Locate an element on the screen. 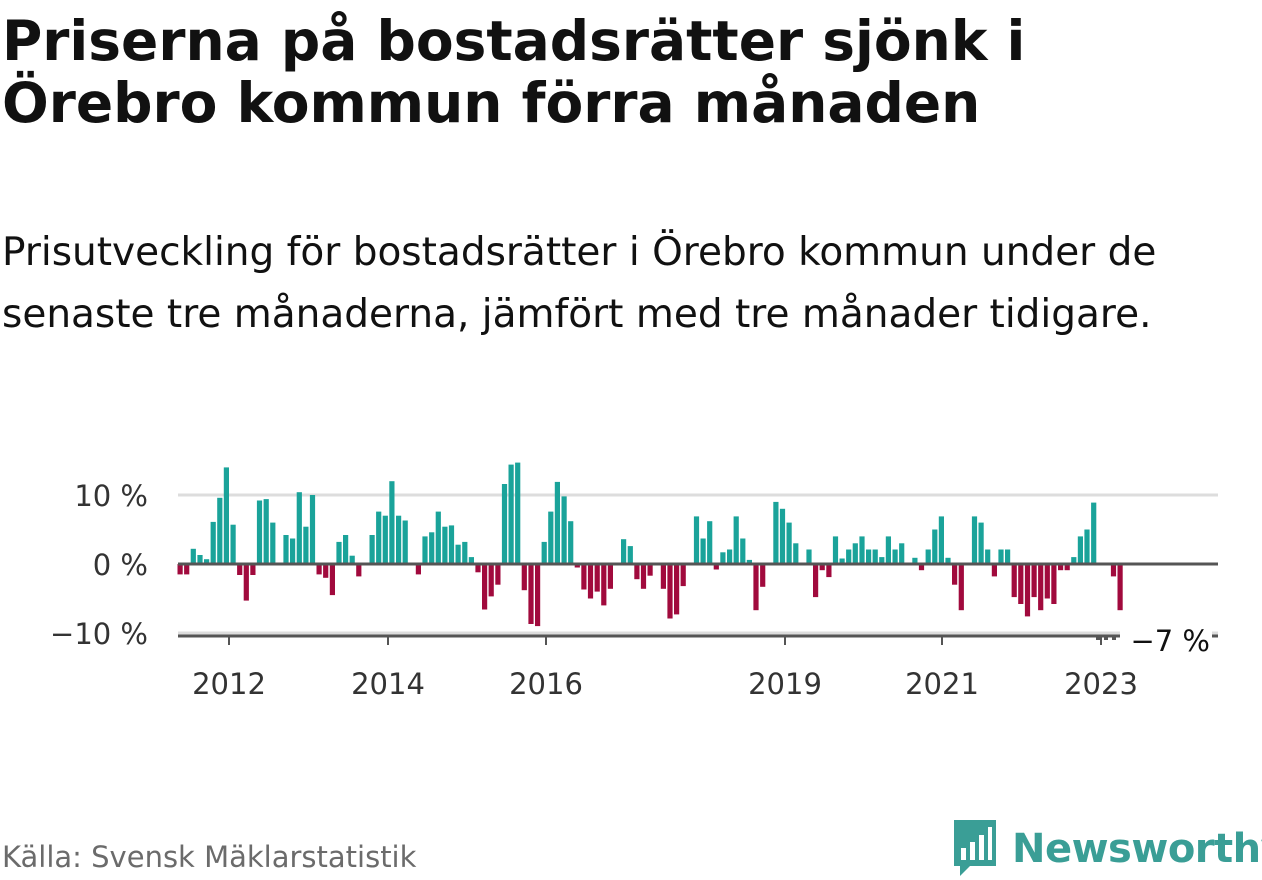  newsworthy-logo-icon is located at coordinates (975, 848).